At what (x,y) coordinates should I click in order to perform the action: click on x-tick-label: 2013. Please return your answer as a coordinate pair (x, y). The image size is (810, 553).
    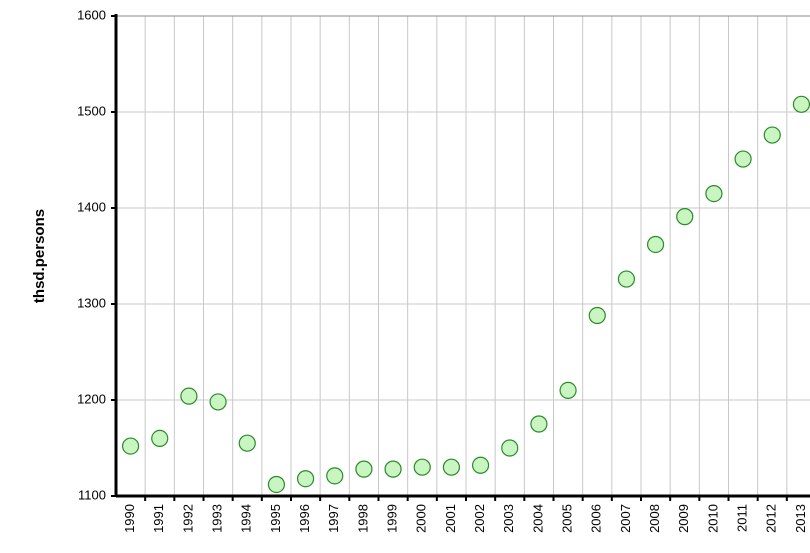
    Looking at the image, I should click on (800, 518).